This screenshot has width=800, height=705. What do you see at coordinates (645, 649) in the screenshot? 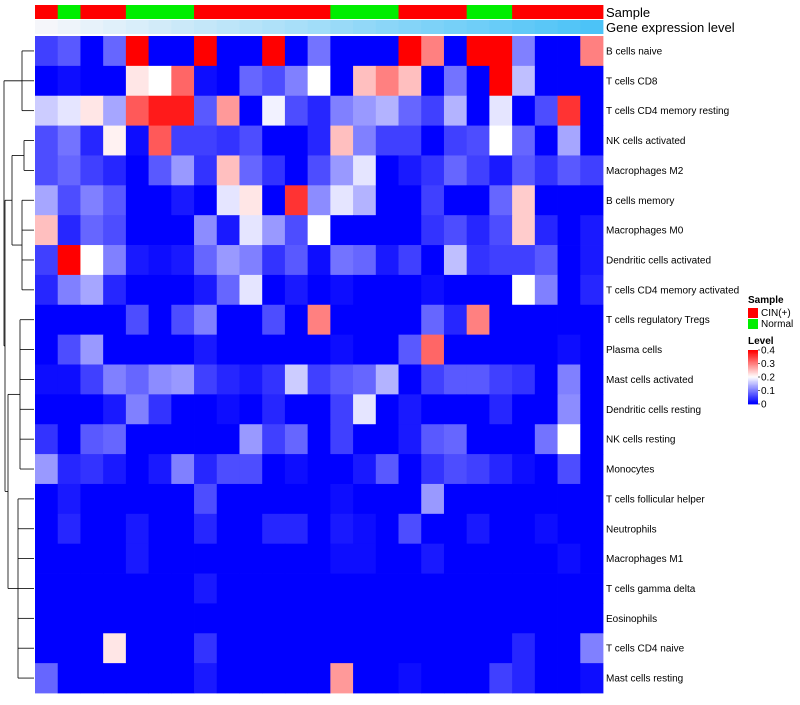
I see `row-label: T cells CD4 naive` at bounding box center [645, 649].